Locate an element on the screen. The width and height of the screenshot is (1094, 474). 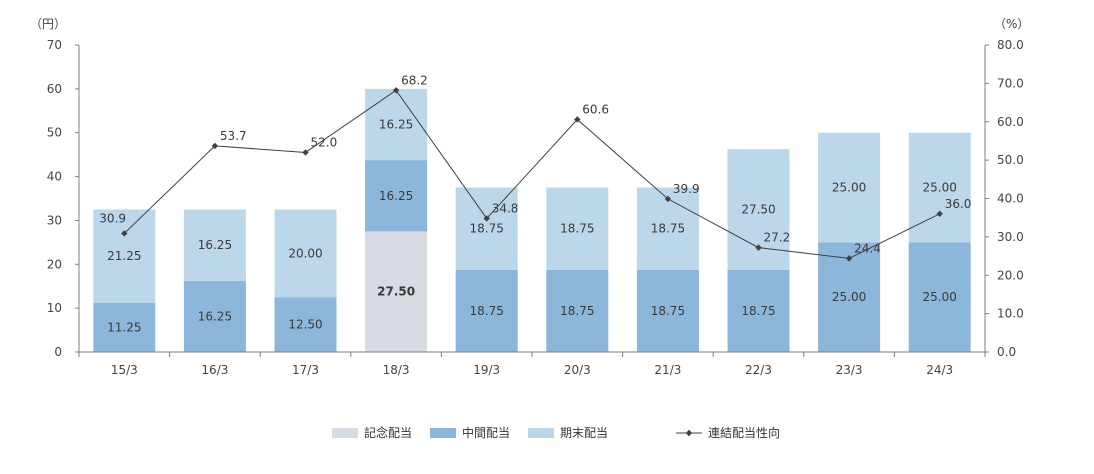
bar-value-label: 12.50 is located at coordinates (305, 325).